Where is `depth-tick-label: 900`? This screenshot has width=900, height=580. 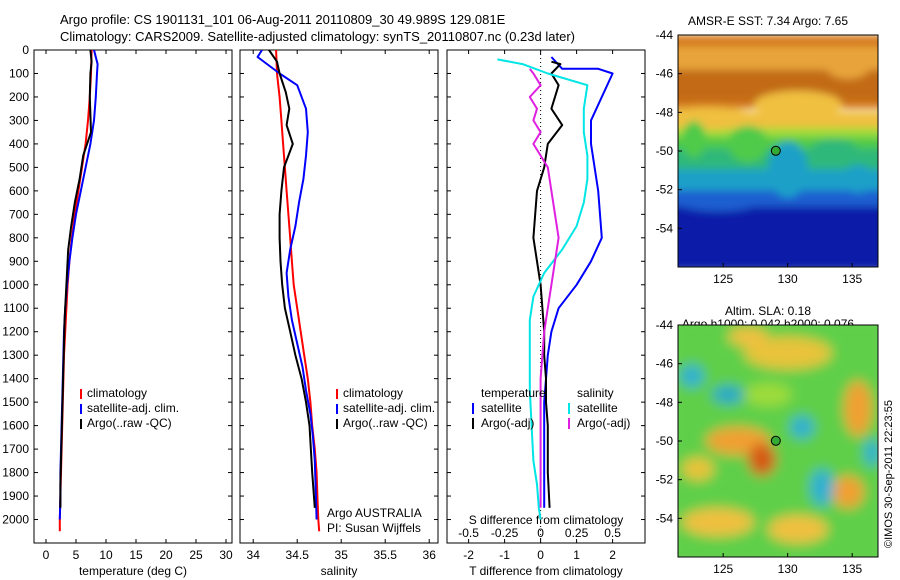
depth-tick-label: 900 is located at coordinates (19, 261).